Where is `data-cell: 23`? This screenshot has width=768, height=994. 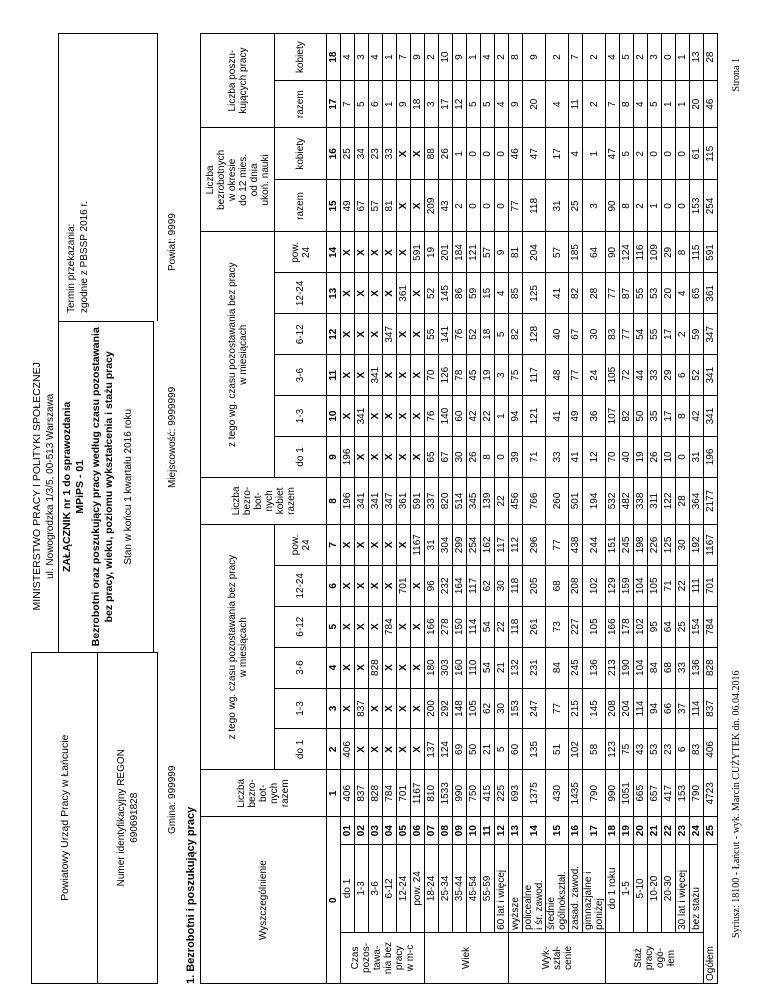
data-cell: 23 is located at coordinates (375, 153).